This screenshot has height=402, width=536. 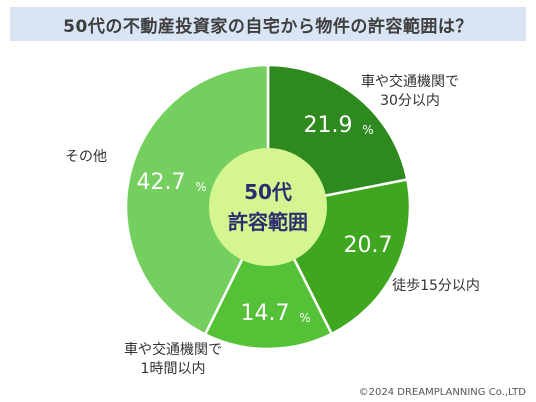 What do you see at coordinates (161, 182) in the screenshot?
I see `slice-value-label-4: 42.7` at bounding box center [161, 182].